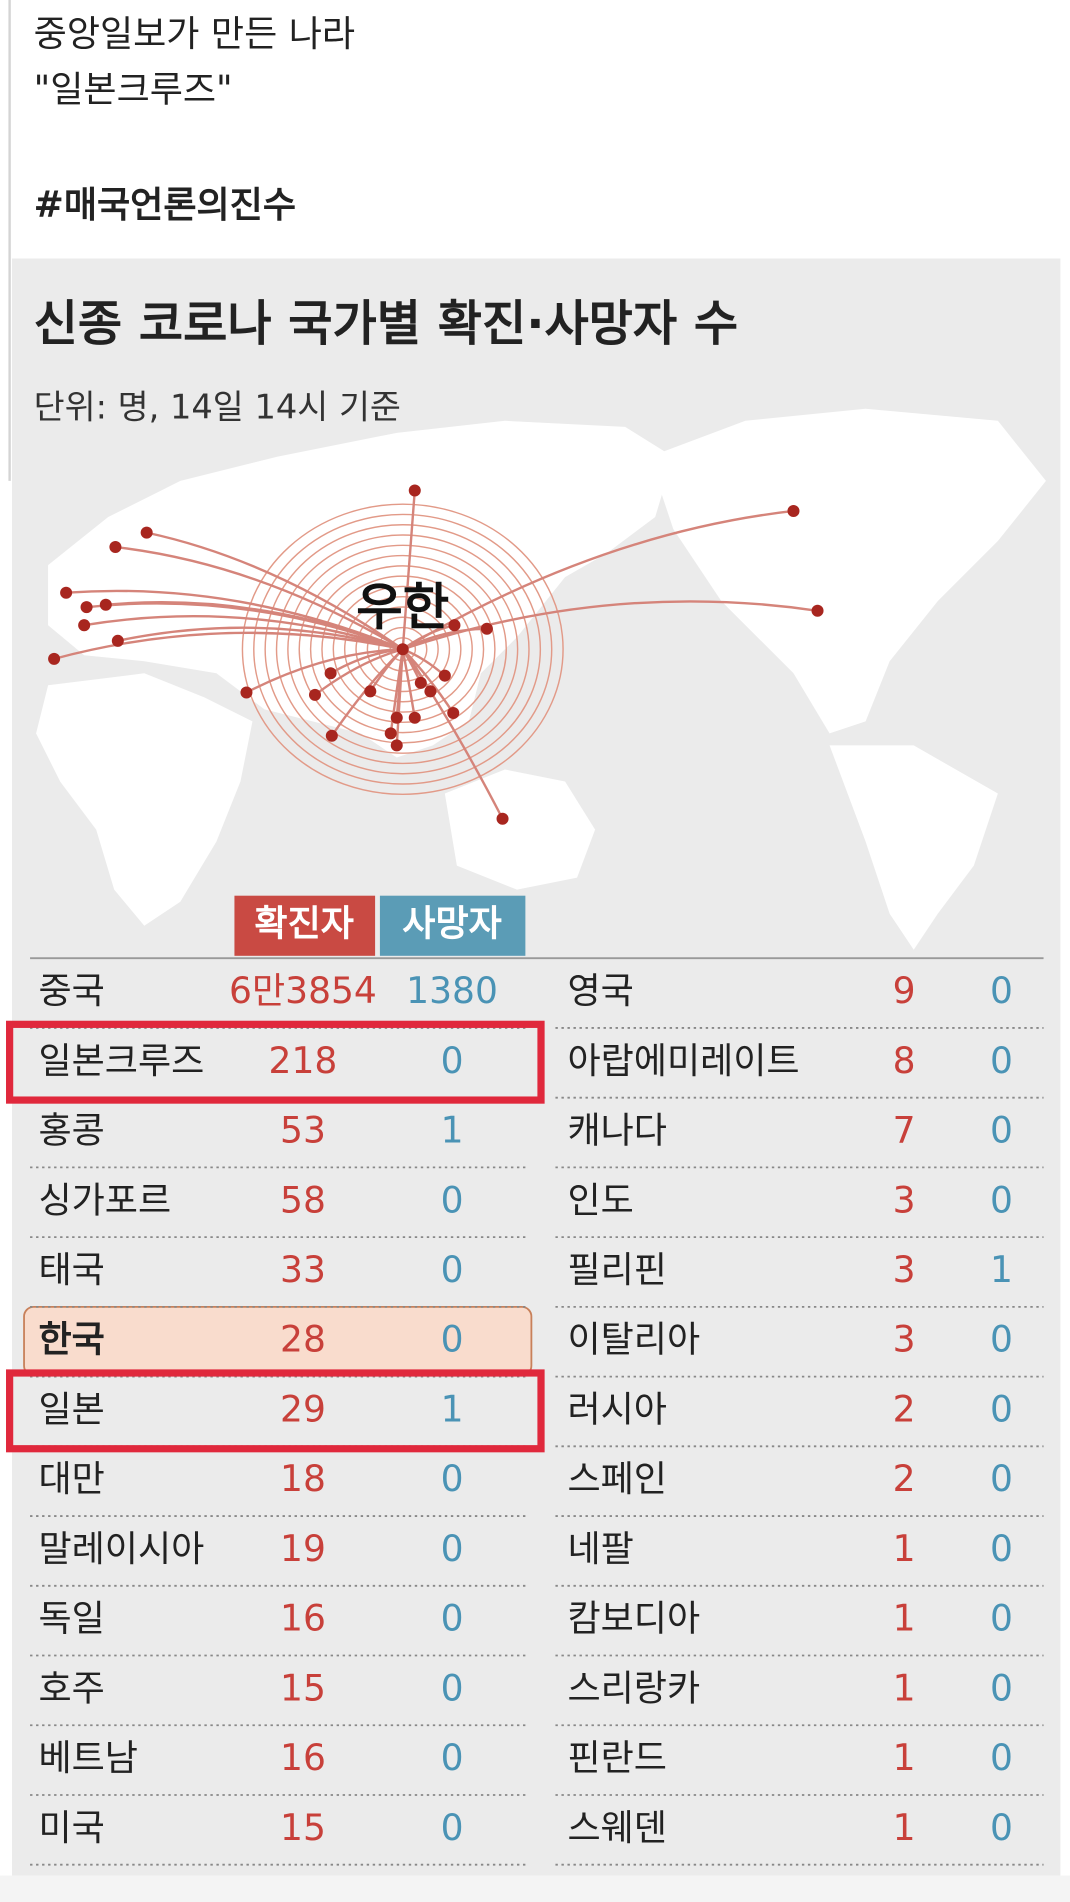 The width and height of the screenshot is (1070, 1902). Describe the element at coordinates (520, 829) in the screenshot. I see `australia` at that location.